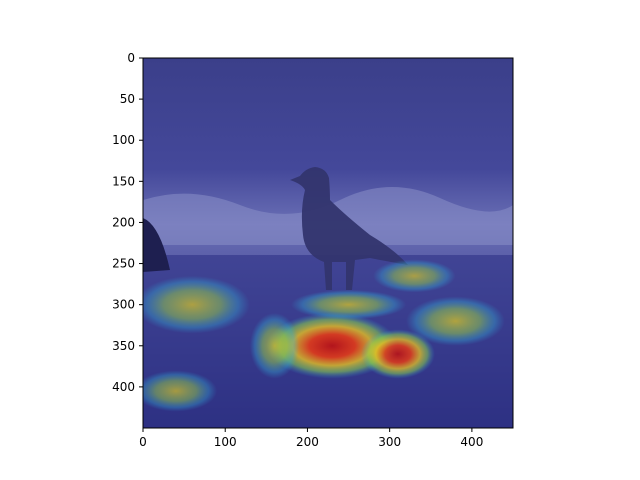  What do you see at coordinates (471, 442) in the screenshot?
I see `x-tick-label: 400` at bounding box center [471, 442].